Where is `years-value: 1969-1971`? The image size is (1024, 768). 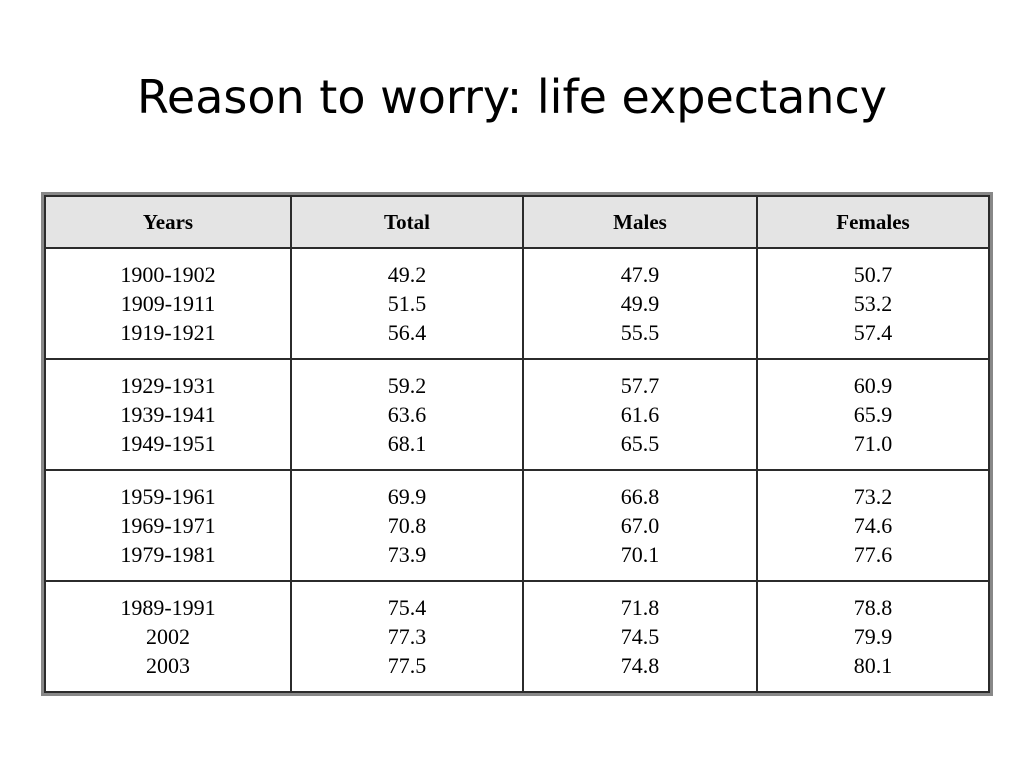
years-value: 1969-1971 is located at coordinates (168, 525).